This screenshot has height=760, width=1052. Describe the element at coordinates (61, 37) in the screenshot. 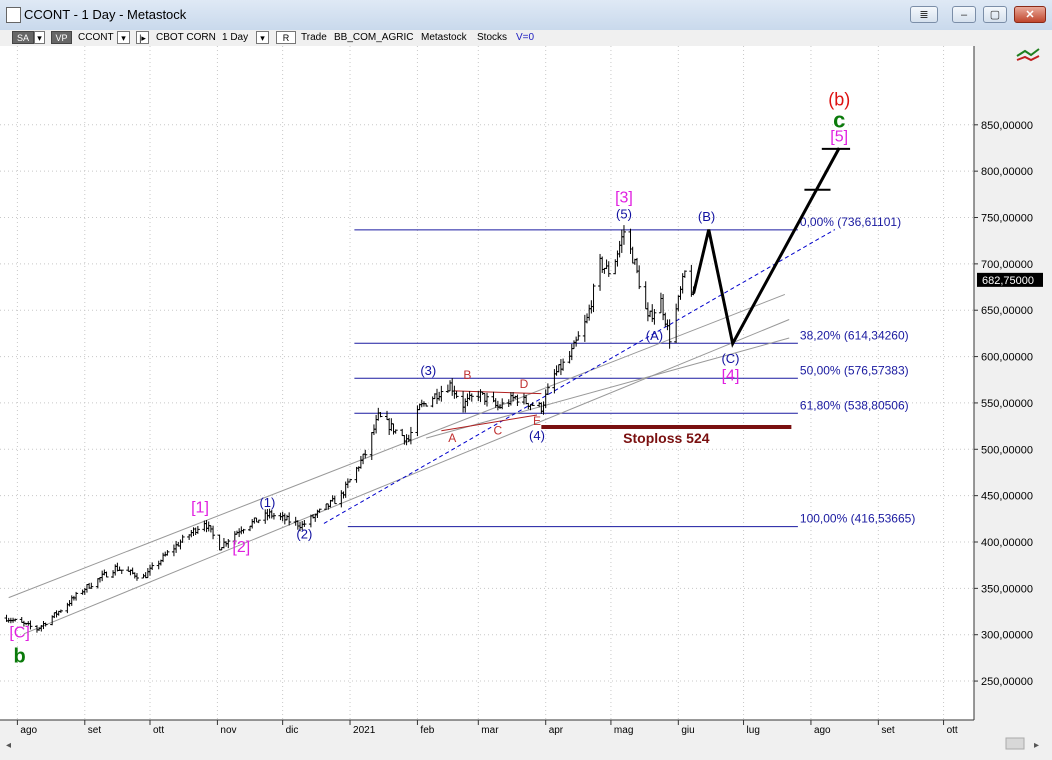

I see `vp-button: VP` at that location.